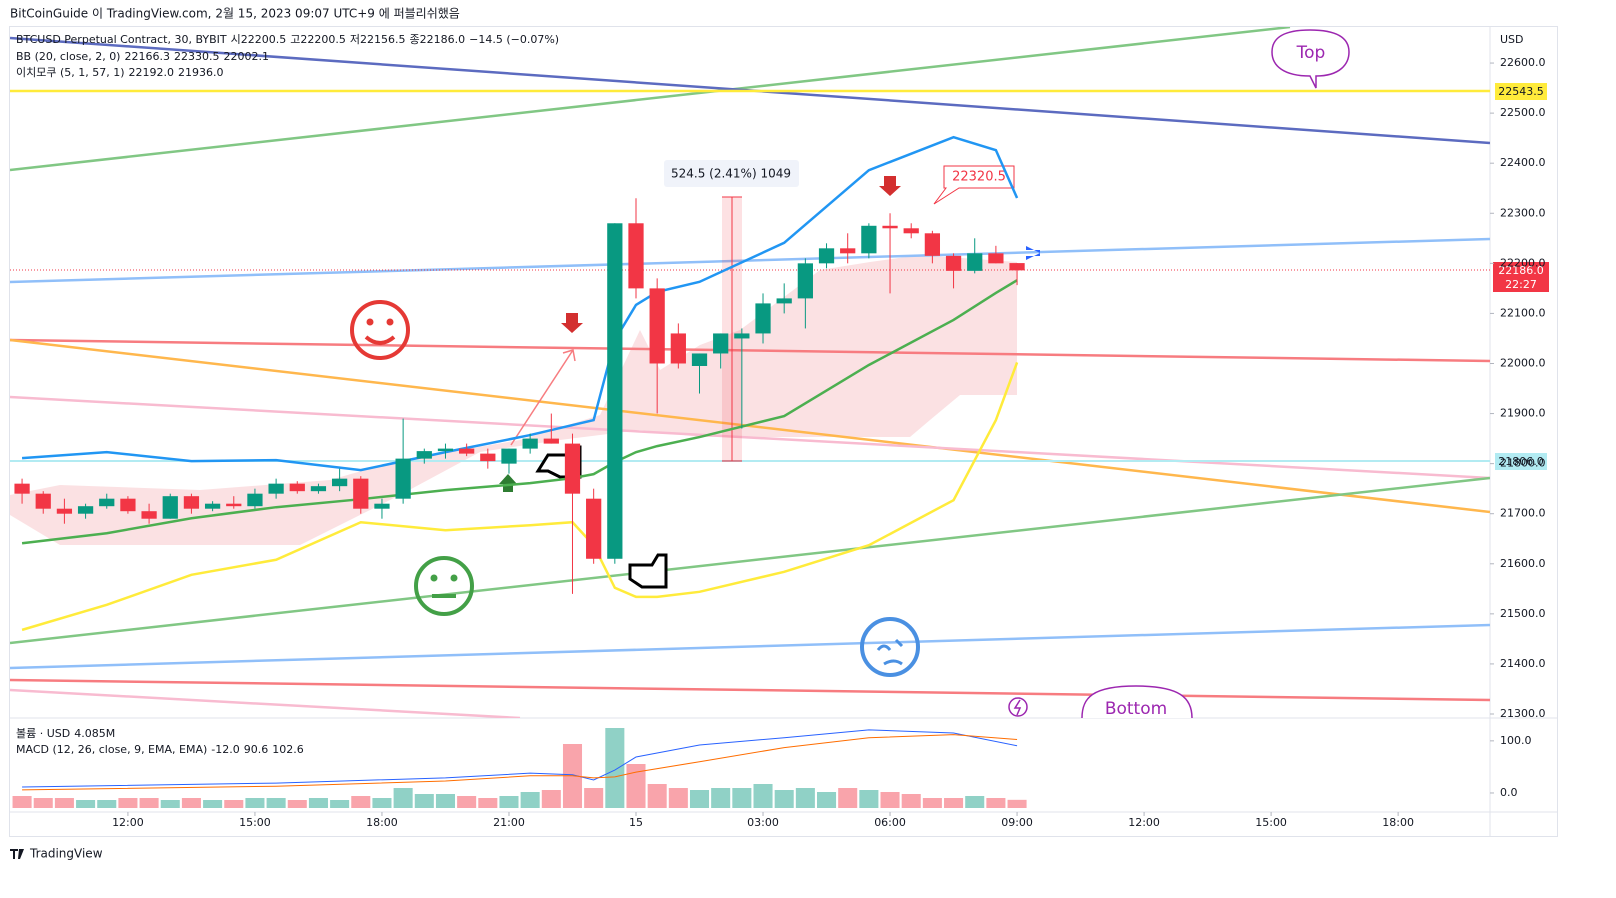  Describe the element at coordinates (1523, 212) in the screenshot. I see `y-tick-label: 22300.0` at that location.